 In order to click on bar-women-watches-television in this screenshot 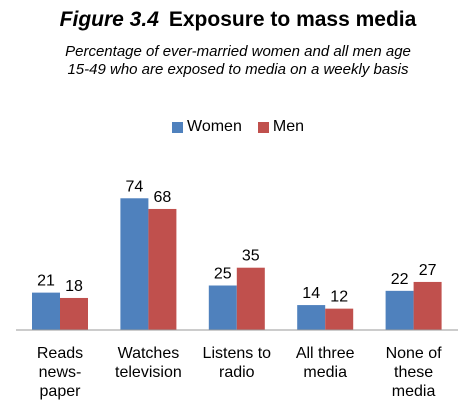, I will do `click(134, 264)`.